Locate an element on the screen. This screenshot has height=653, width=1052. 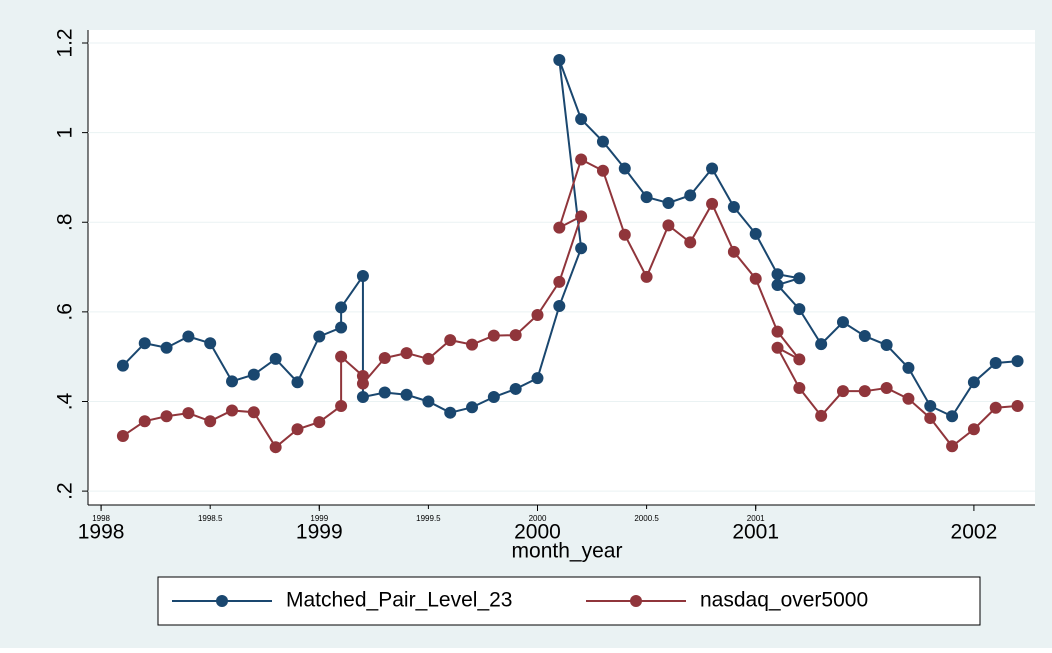
x-minor-tick-label: 2000 is located at coordinates (538, 518).